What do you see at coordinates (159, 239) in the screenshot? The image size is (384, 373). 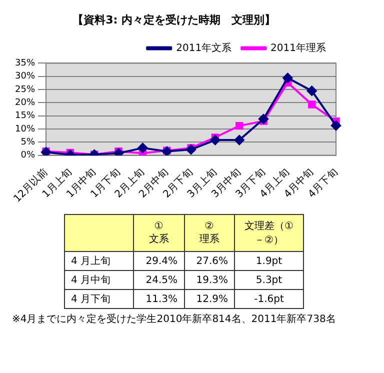 I see `text: 文系` at bounding box center [159, 239].